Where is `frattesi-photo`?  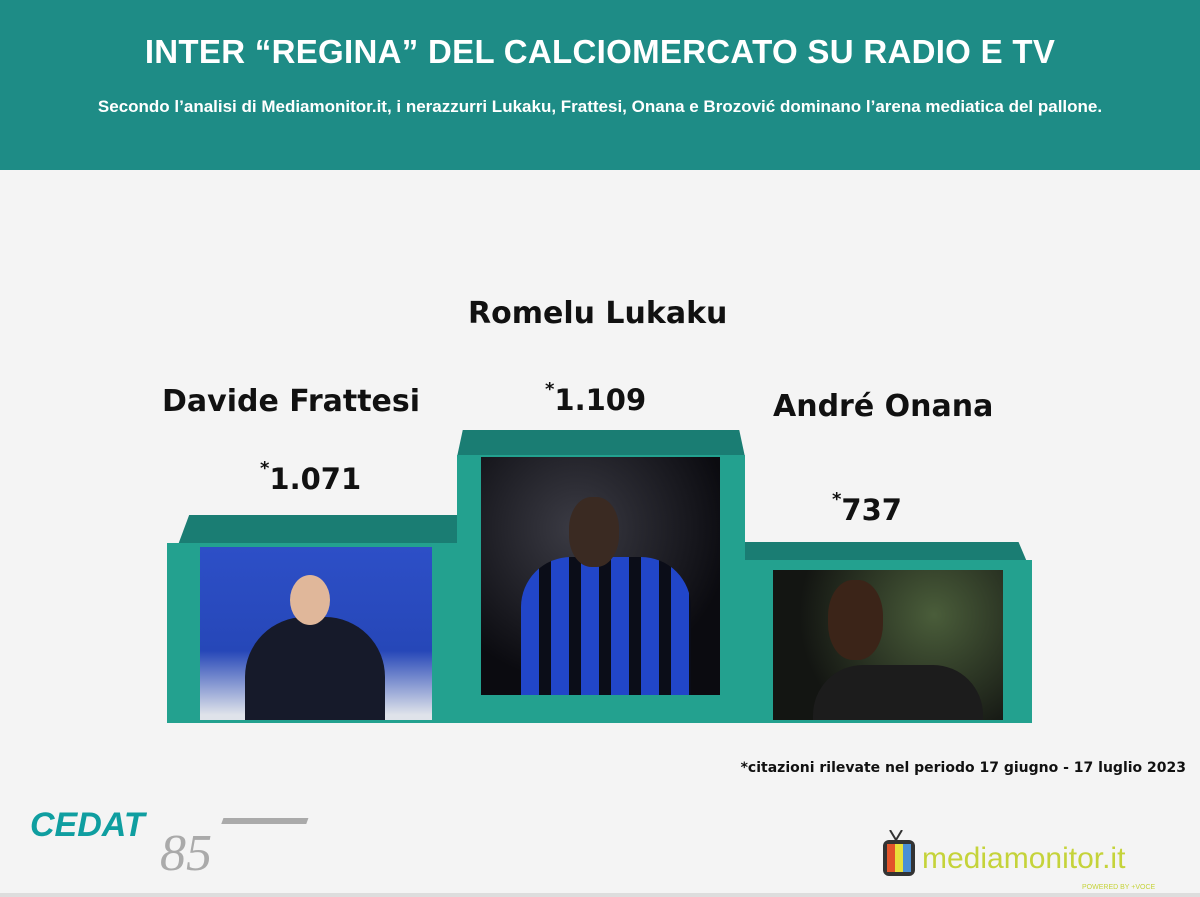 frattesi-photo is located at coordinates (316, 633).